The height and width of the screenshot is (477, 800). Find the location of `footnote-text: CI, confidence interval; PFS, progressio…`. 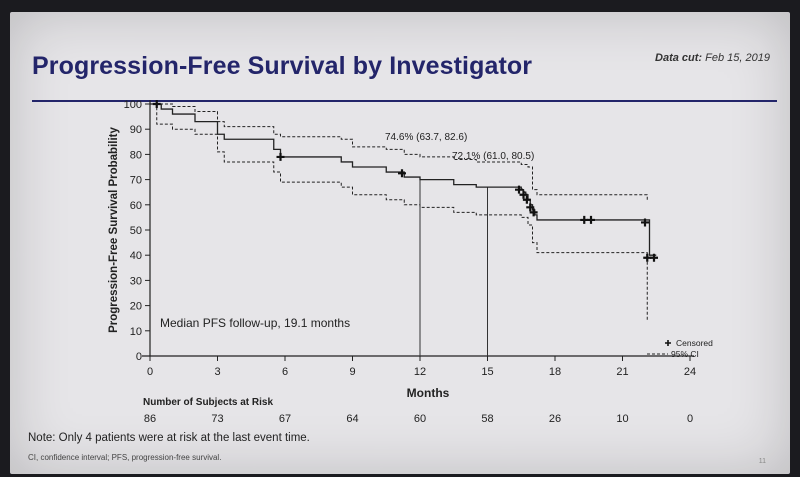

footnote-text: CI, confidence interval; PFS, progressio… is located at coordinates (125, 457).